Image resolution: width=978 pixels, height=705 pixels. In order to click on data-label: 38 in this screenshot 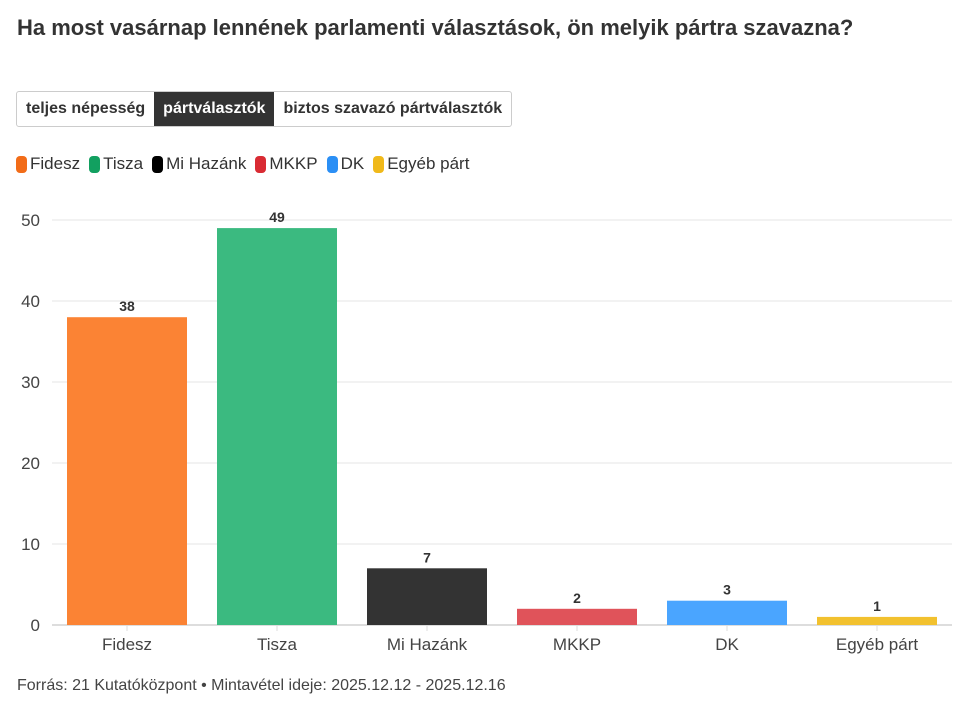, I will do `click(127, 306)`.